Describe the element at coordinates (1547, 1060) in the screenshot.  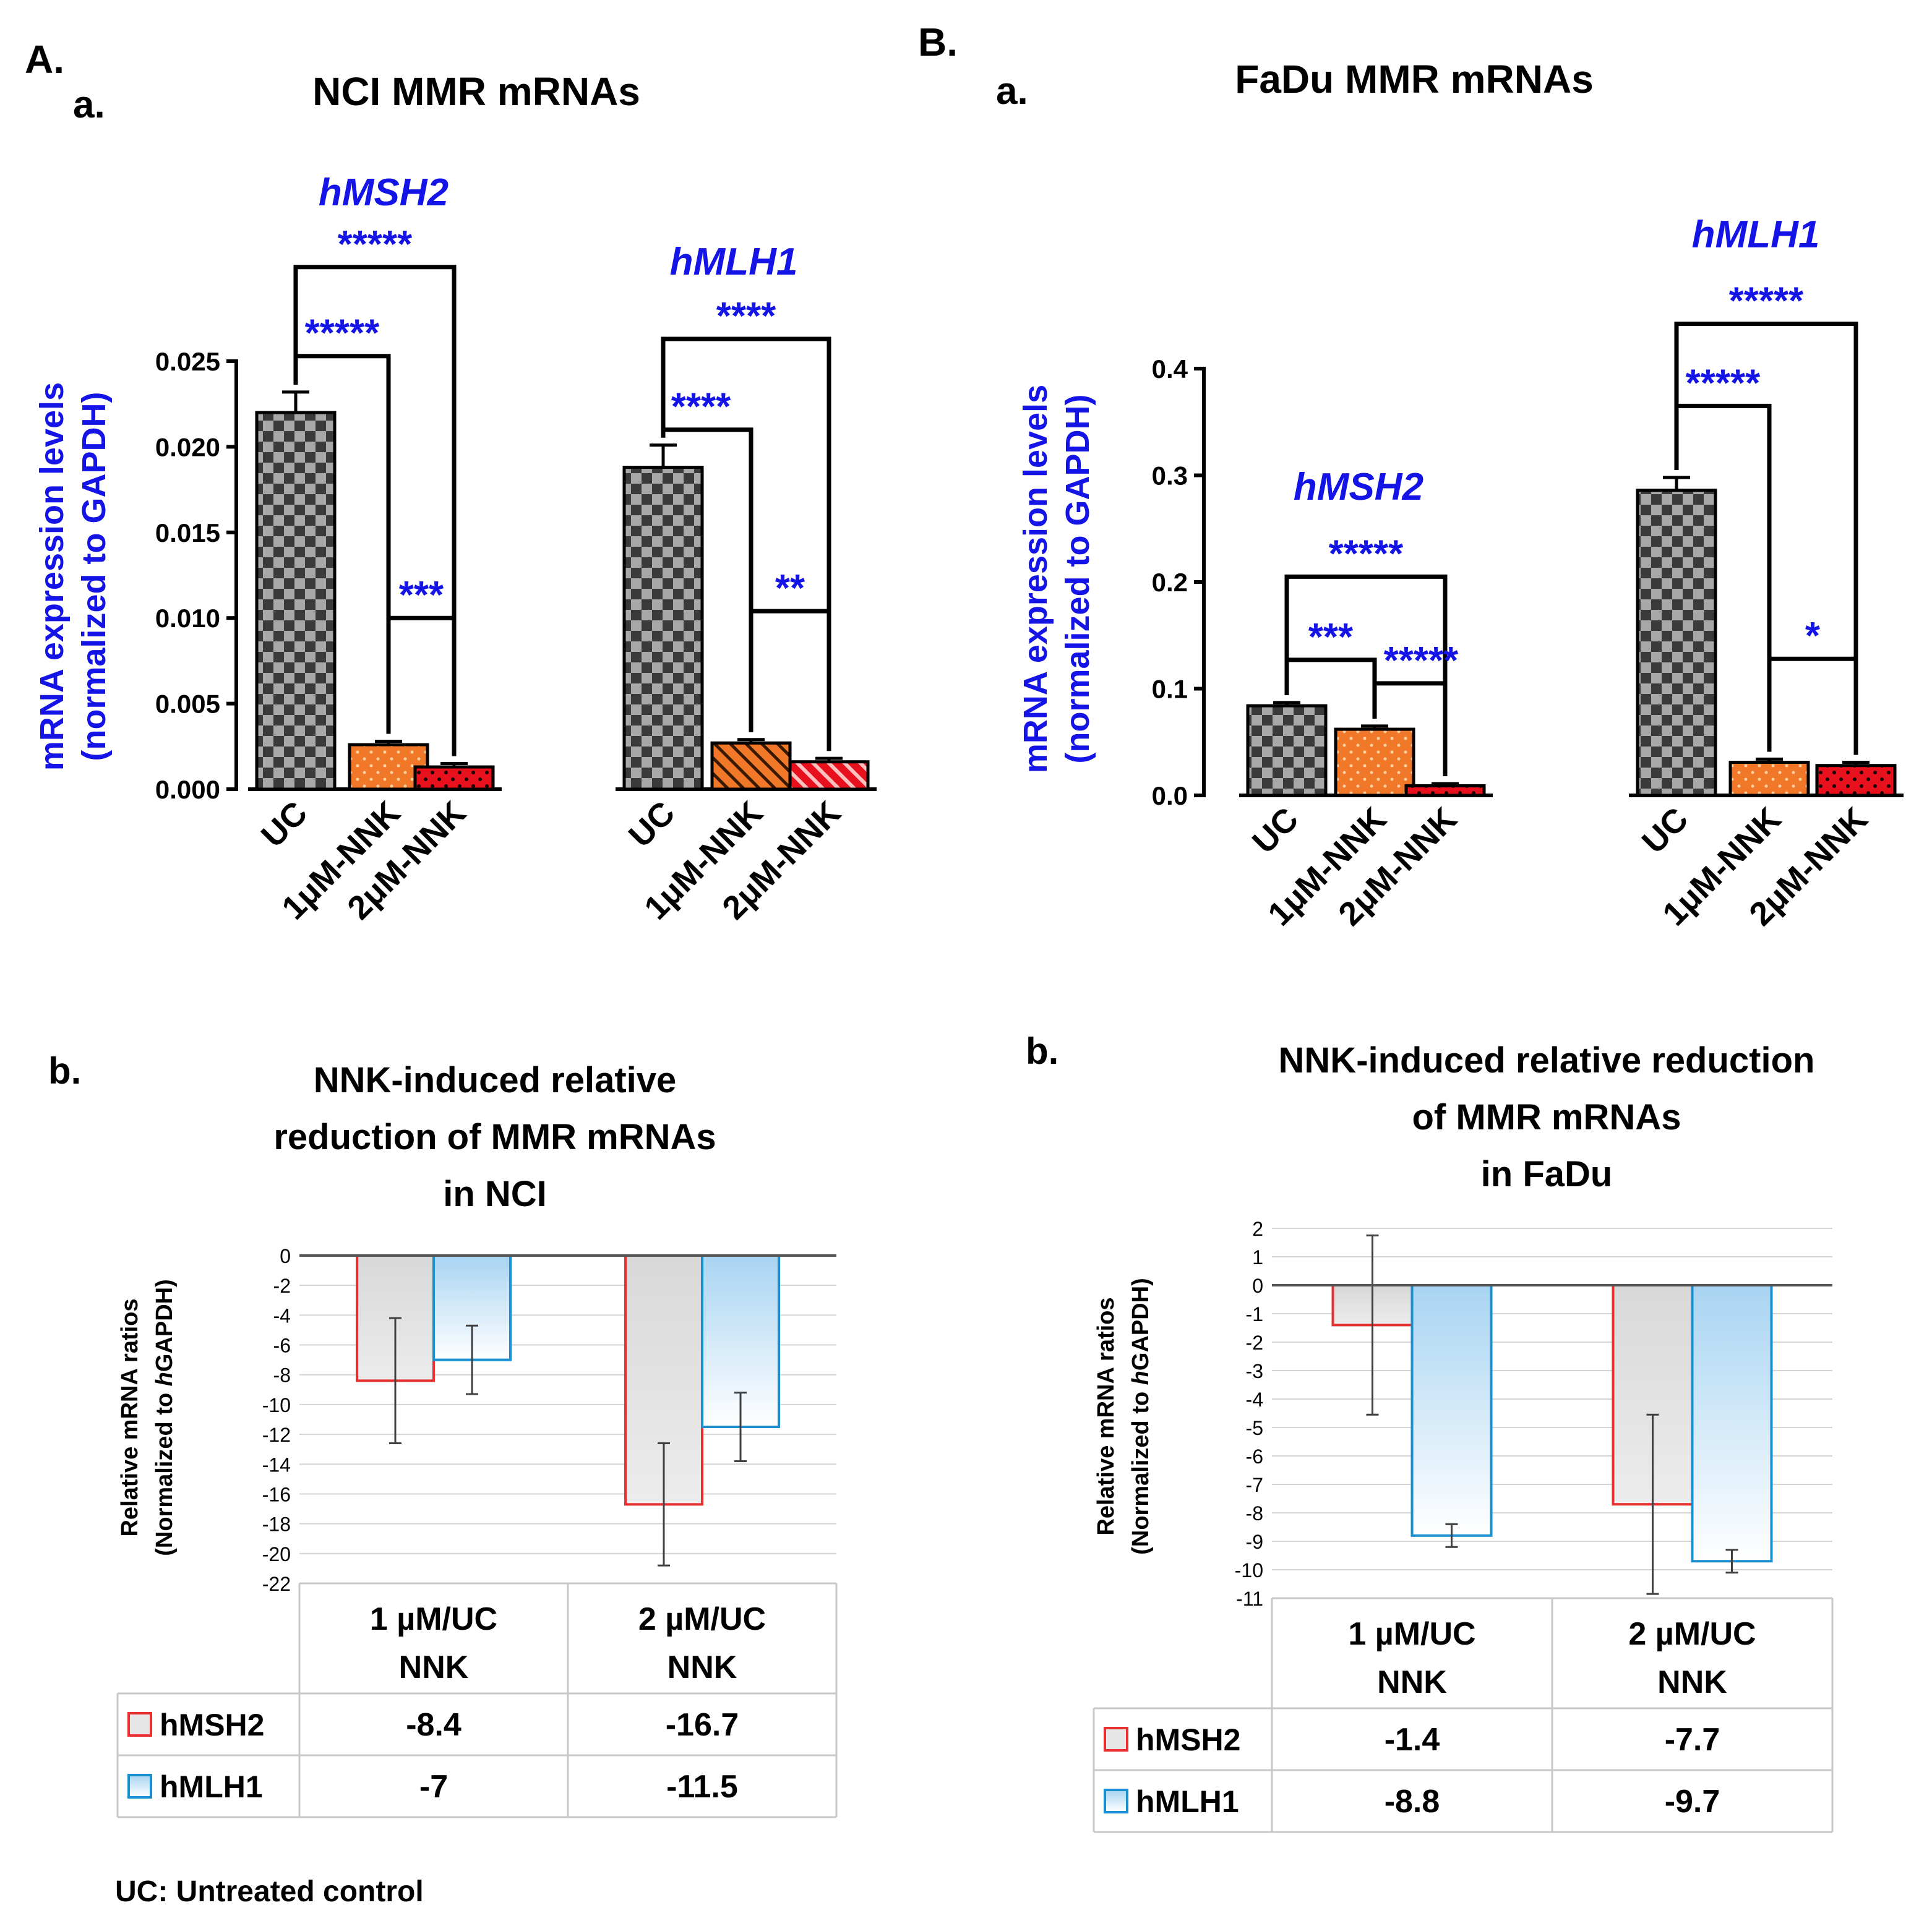
I see `panel-b-b-title-line-1: NNK-induced relative reduction` at that location.